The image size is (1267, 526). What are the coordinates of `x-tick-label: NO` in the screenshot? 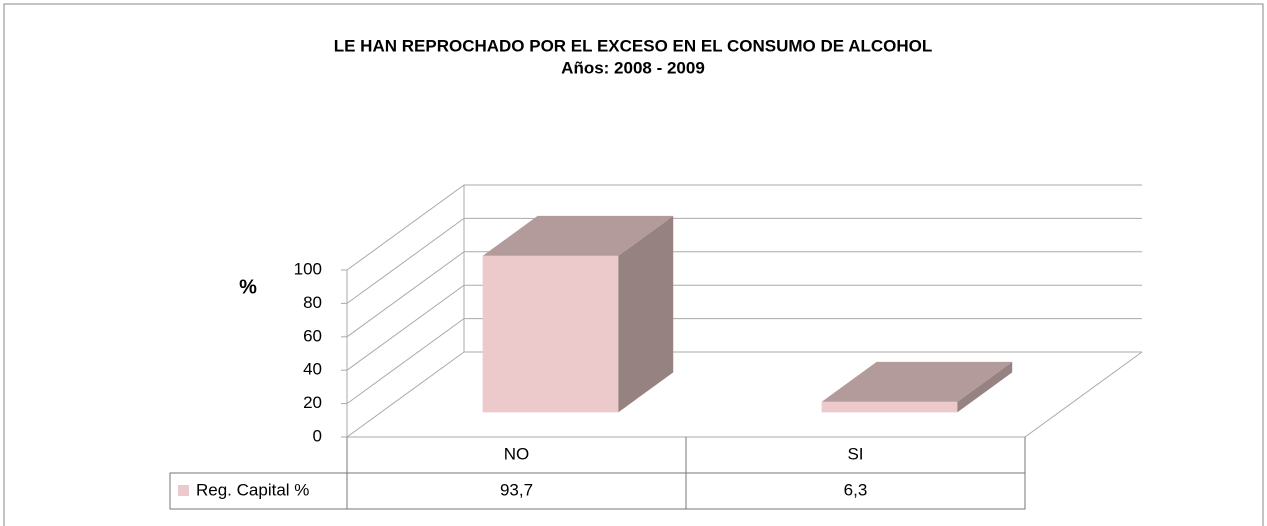 It's located at (517, 453).